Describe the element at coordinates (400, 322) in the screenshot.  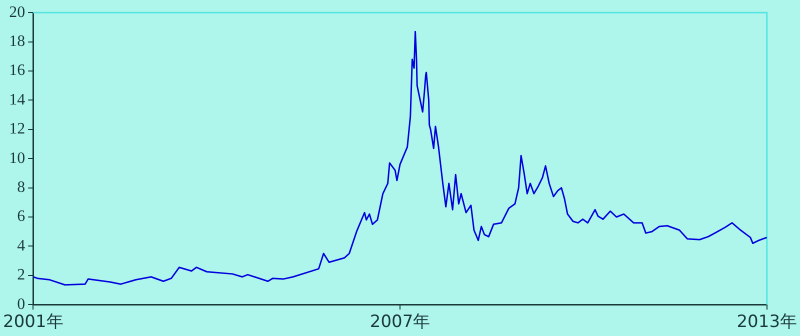
I see `x-tick-label: 2007年` at that location.